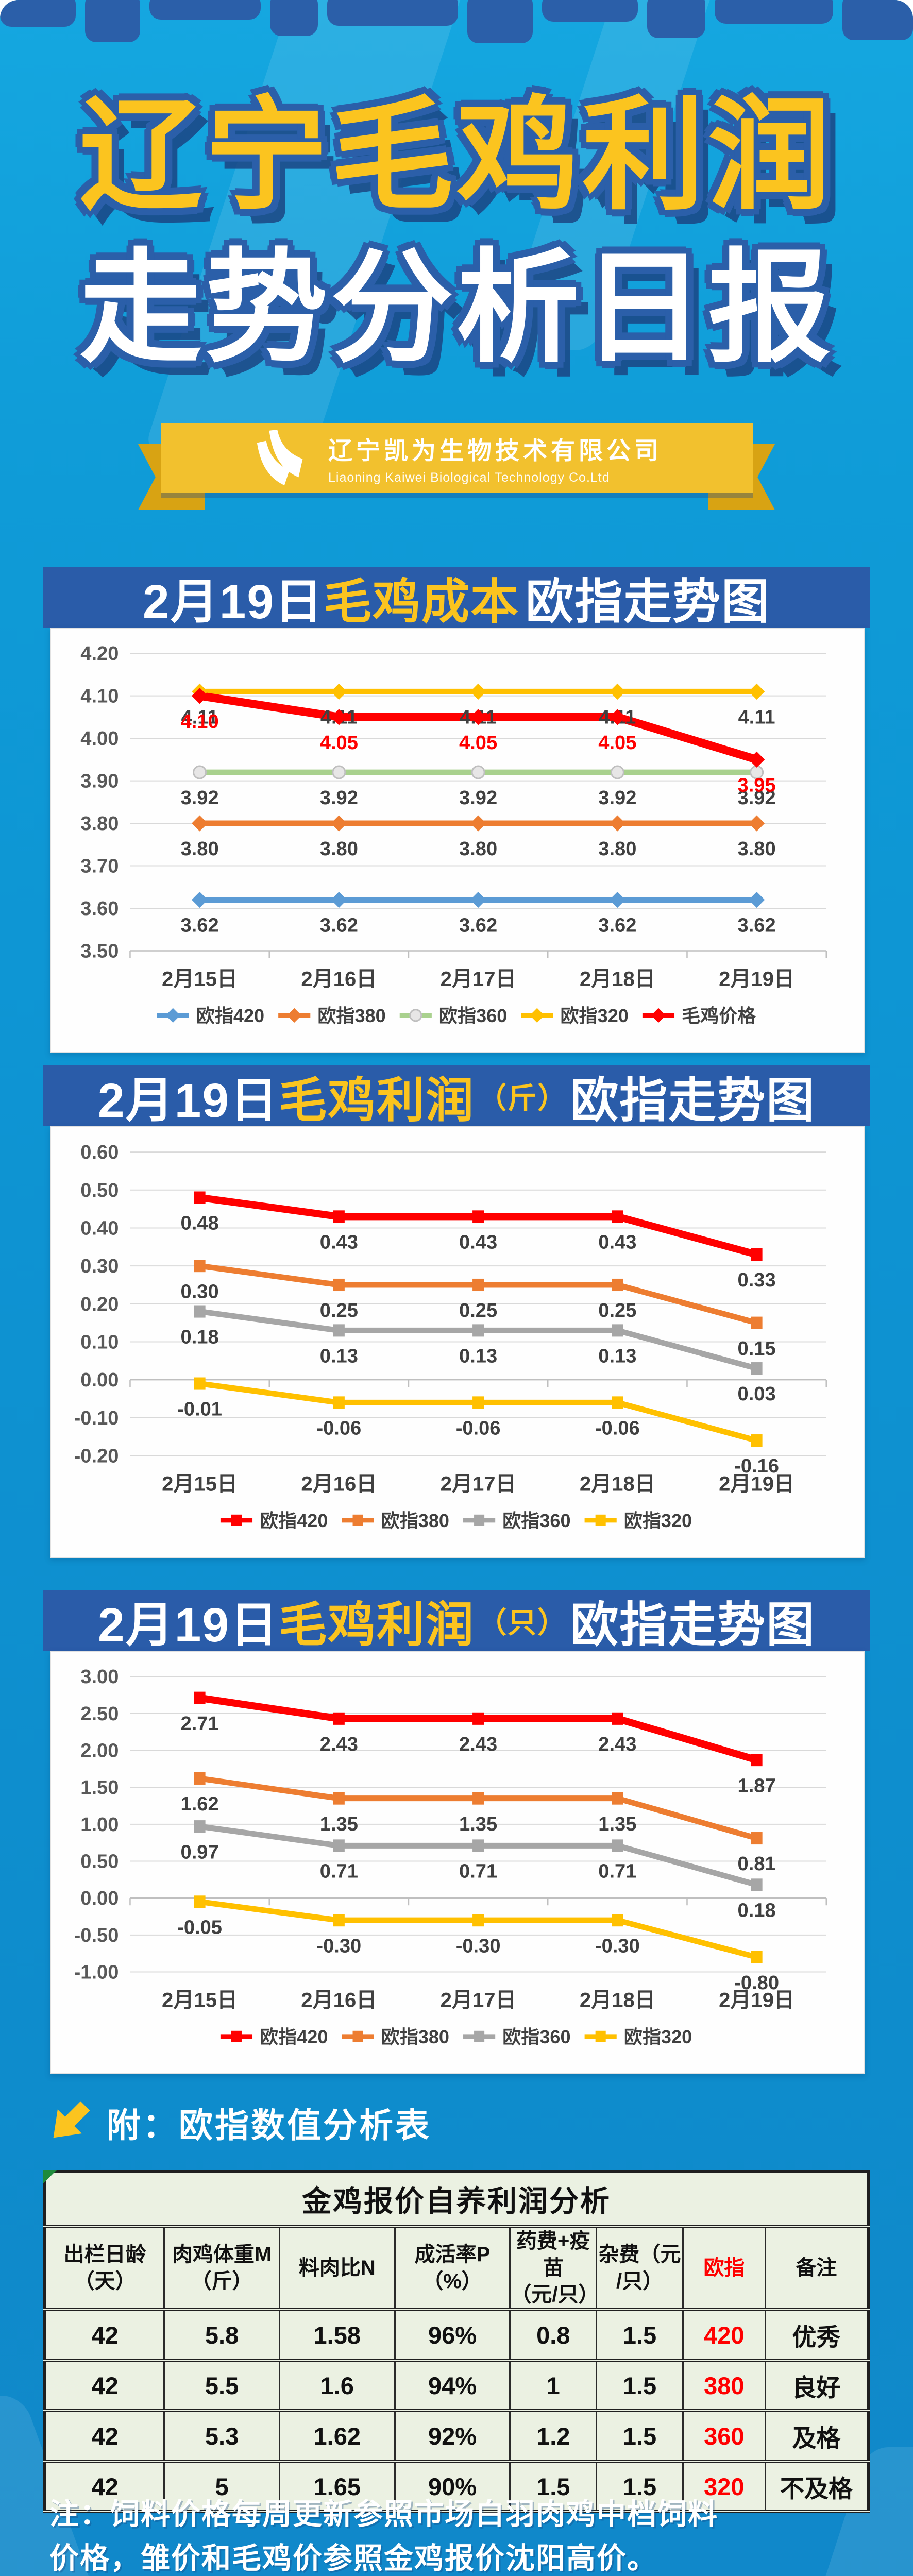 The width and height of the screenshot is (913, 2576). What do you see at coordinates (553, 2335) in the screenshot?
I see `table-cell: 0.8` at bounding box center [553, 2335].